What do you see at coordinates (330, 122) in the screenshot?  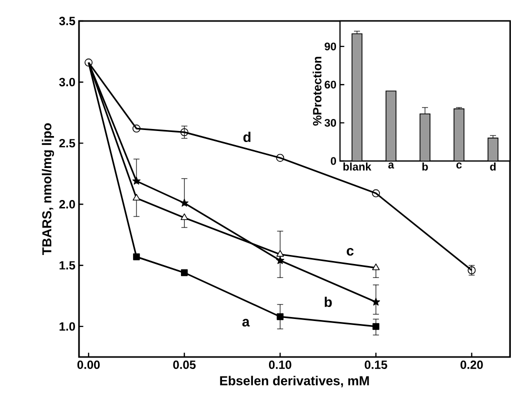 I see `y-tick-label: 30` at bounding box center [330, 122].